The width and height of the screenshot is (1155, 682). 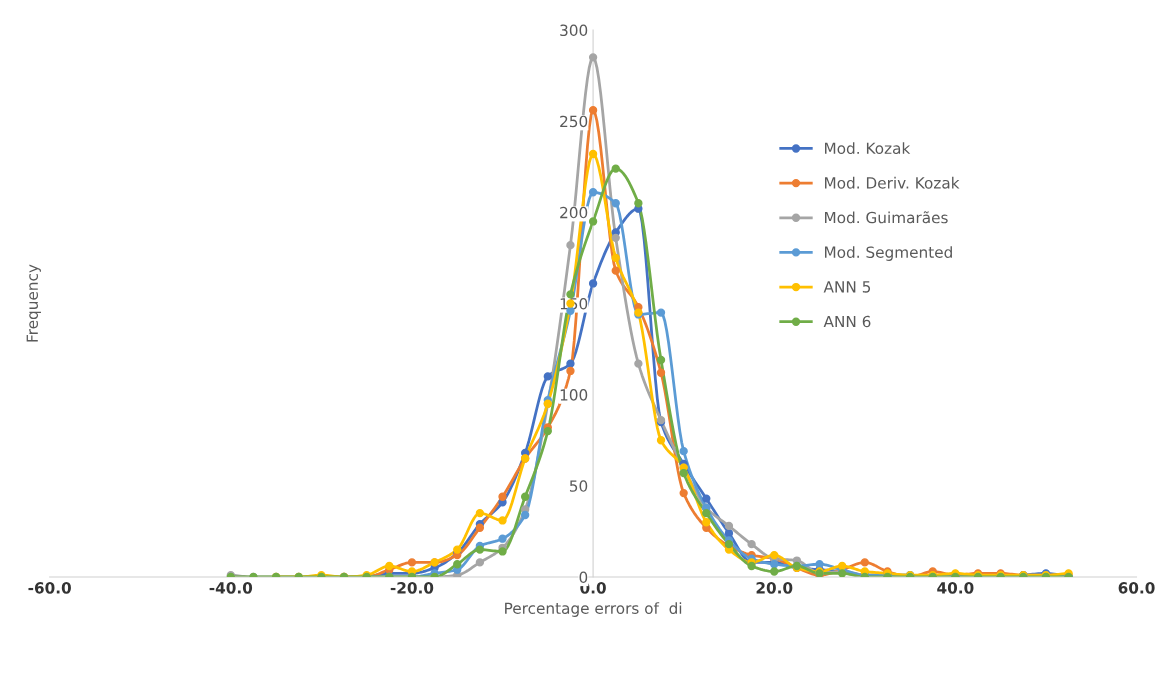 What do you see at coordinates (412, 588) in the screenshot?
I see `x-tick-label: -20.0` at bounding box center [412, 588].